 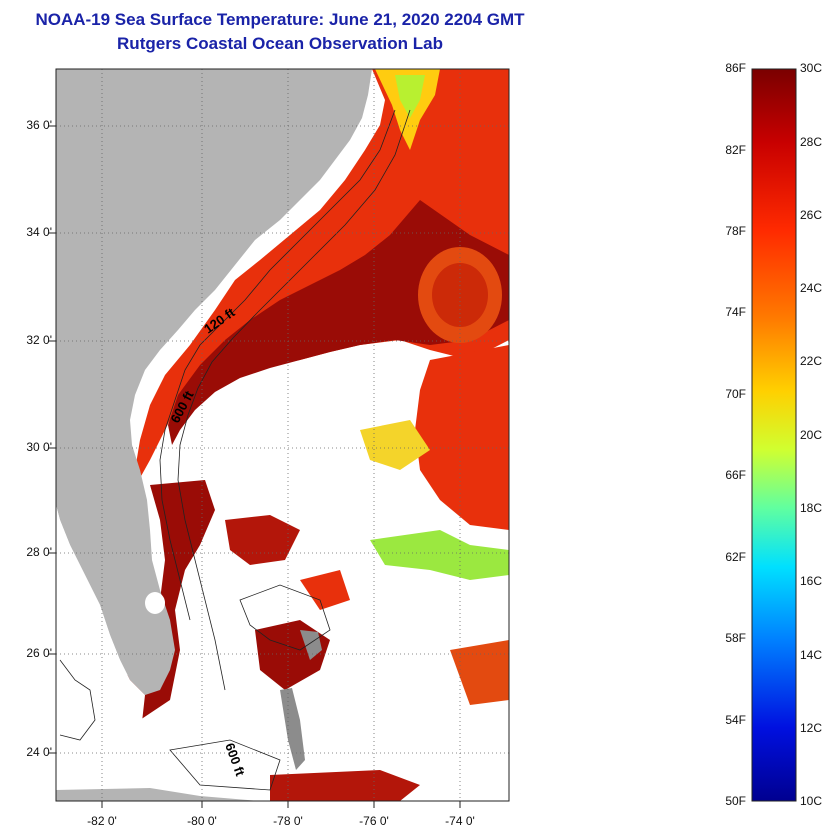 What do you see at coordinates (39, 752) in the screenshot?
I see `lat-label: 24 0'` at bounding box center [39, 752].